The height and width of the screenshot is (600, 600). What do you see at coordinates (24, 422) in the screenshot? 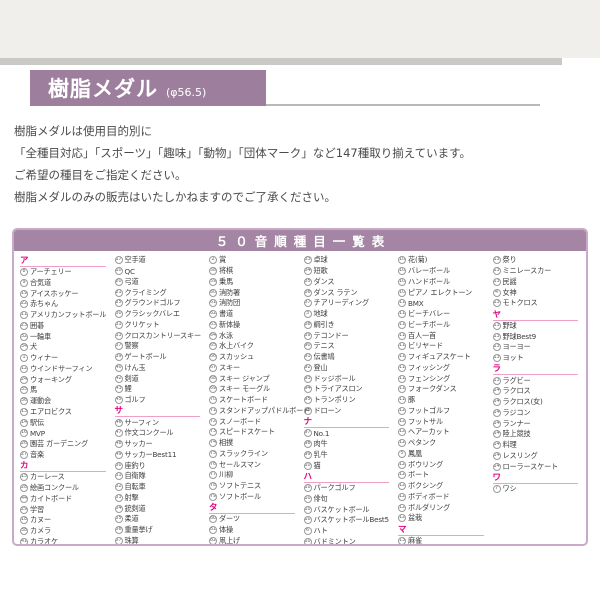
I see `item-number-badge: 14` at bounding box center [24, 422].